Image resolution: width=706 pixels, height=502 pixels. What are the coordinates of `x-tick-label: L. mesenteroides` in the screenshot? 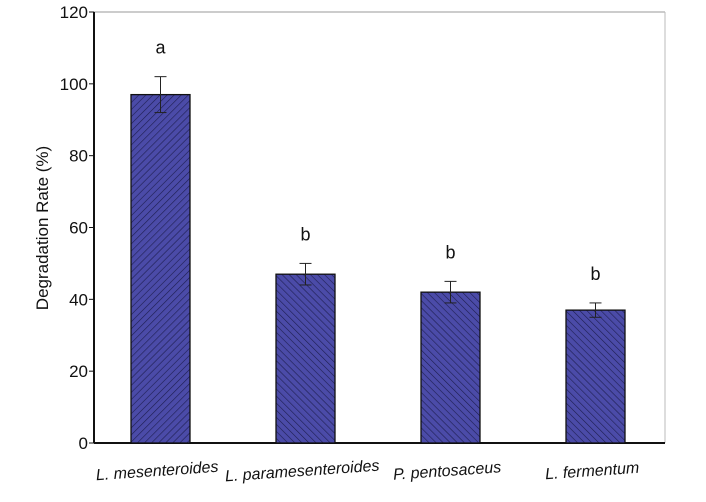 It's located at (157, 472).